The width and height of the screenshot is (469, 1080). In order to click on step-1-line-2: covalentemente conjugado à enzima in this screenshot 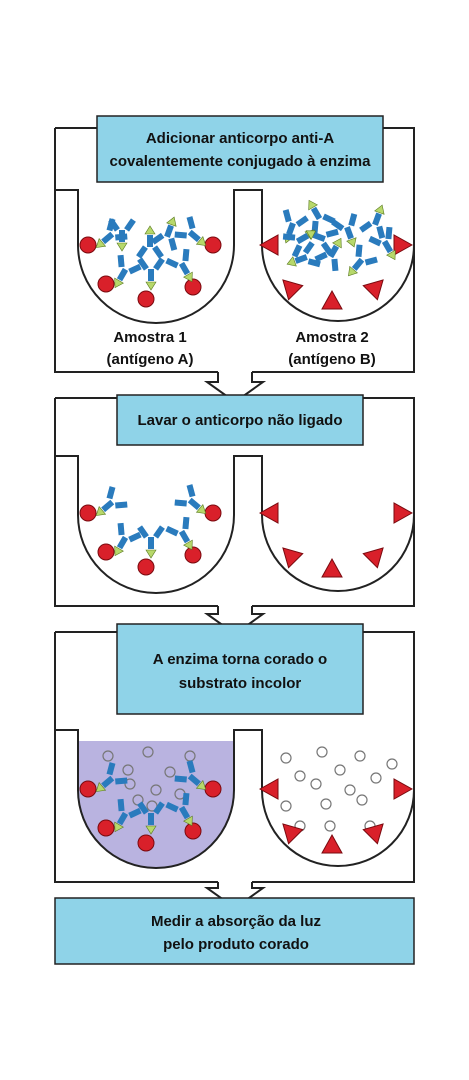, I will do `click(241, 161)`.